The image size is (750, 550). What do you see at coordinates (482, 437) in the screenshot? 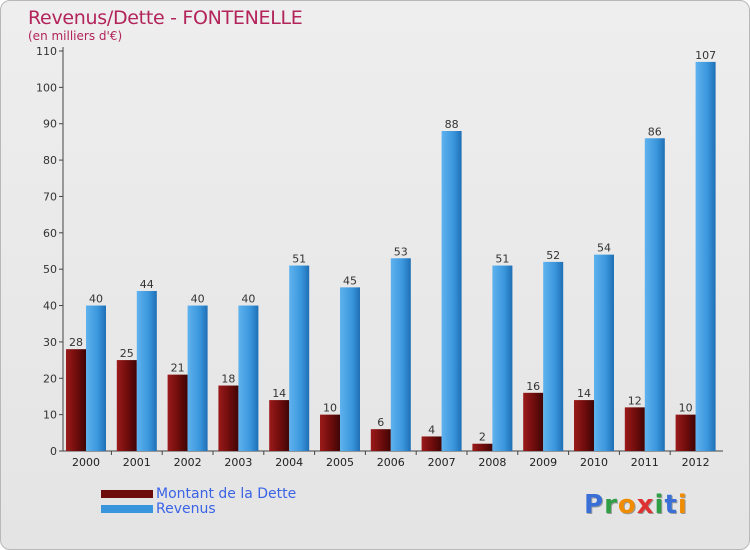
I see `data-label-dette: 2` at bounding box center [482, 437].